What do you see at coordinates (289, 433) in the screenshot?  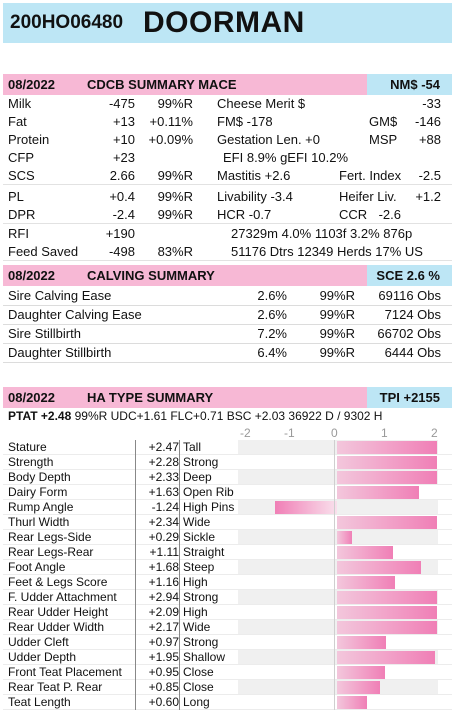 I see `axis-tick: -1` at bounding box center [289, 433].